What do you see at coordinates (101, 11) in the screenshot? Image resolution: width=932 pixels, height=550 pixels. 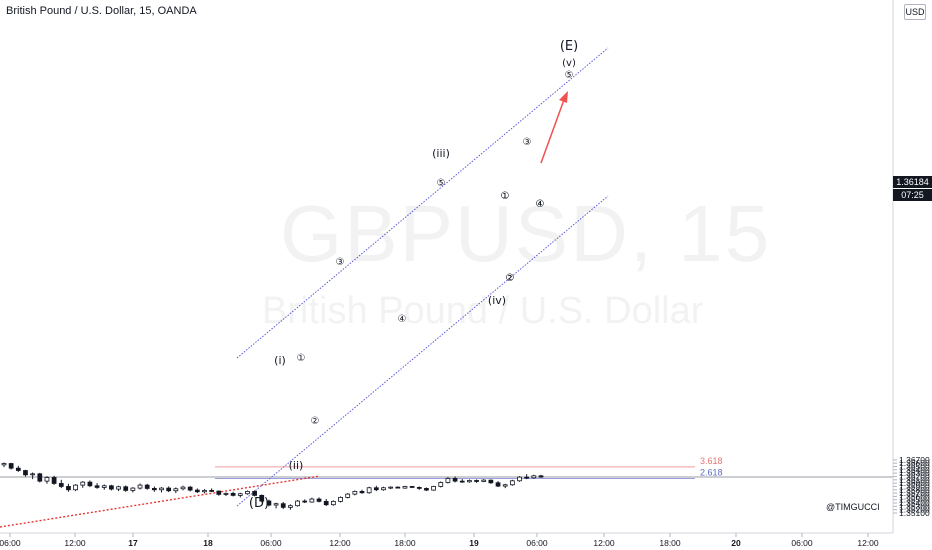 I see `symbol-title: British Pound / U.S. Dollar, 15, OANDA` at bounding box center [101, 11].